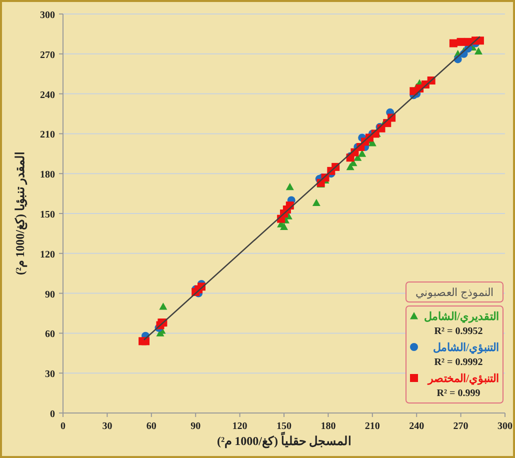 The height and width of the screenshot is (458, 515). Describe the element at coordinates (284, 426) in the screenshot. I see `x-tick-label: 150` at that location.